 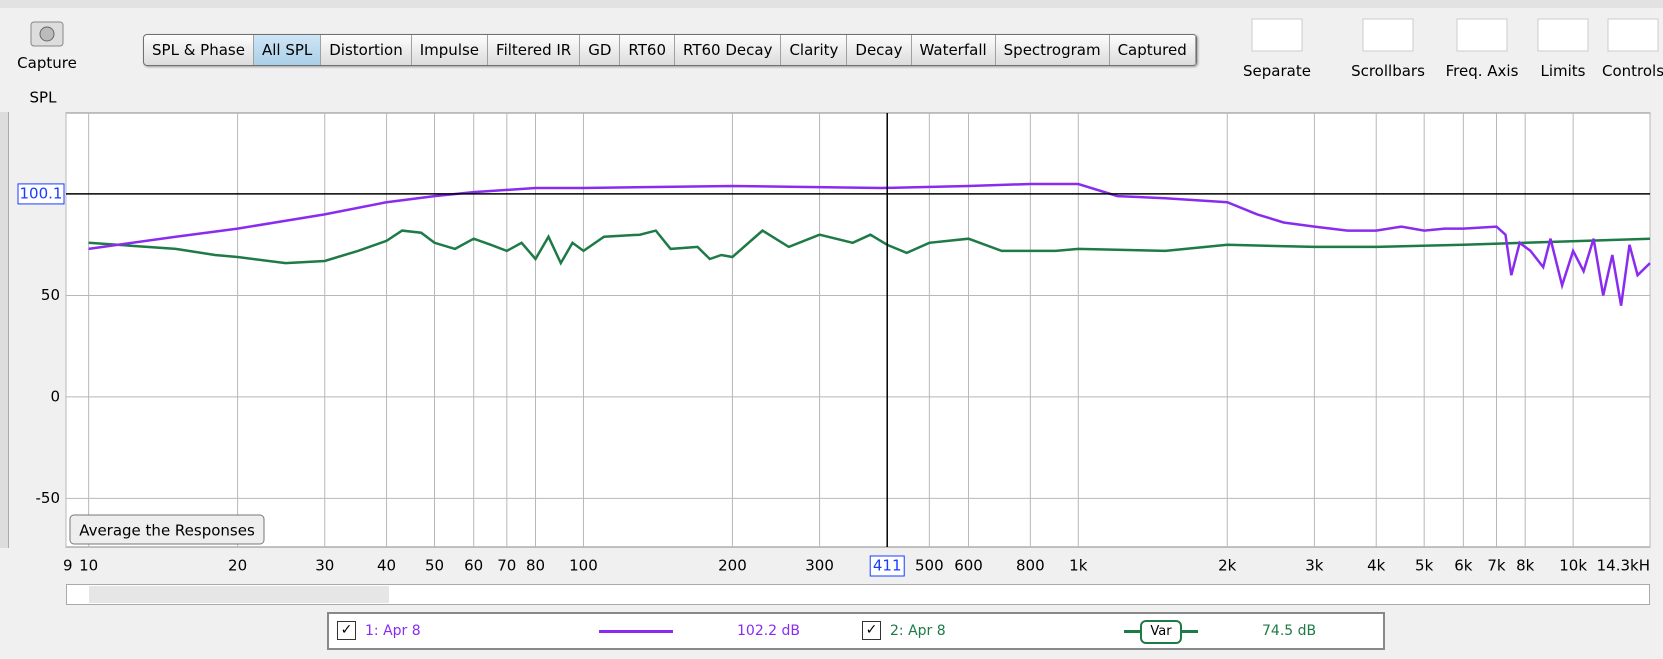 I want to click on tab-button: Spectrogram, so click(x=1053, y=50).